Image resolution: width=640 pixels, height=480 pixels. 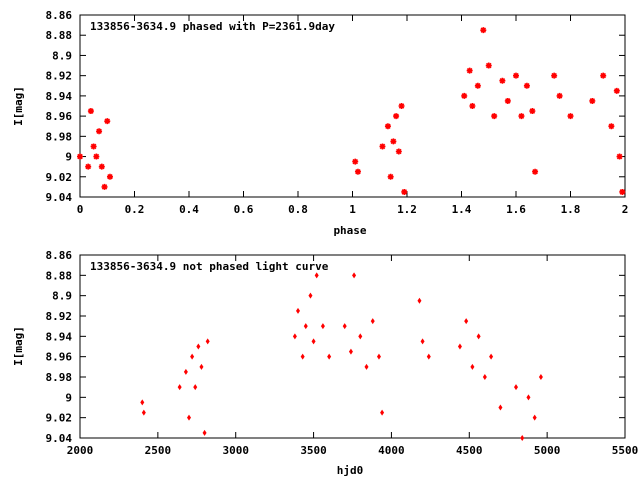 I want to click on x-tick-label: 2500, so click(x=158, y=450).